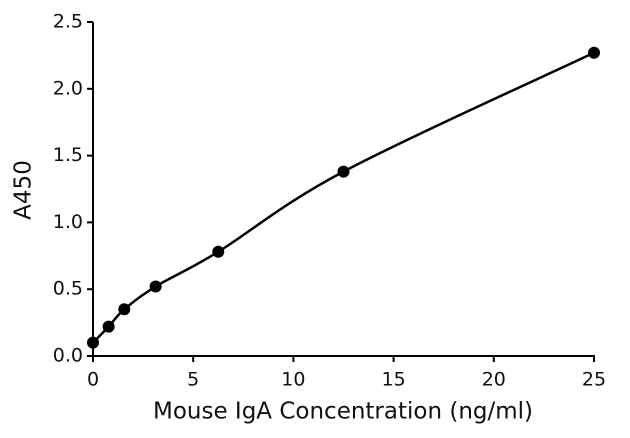 This screenshot has width=630, height=438. I want to click on x-axis-label: Mouse IgA Concentration (ng/ml), so click(343, 412).